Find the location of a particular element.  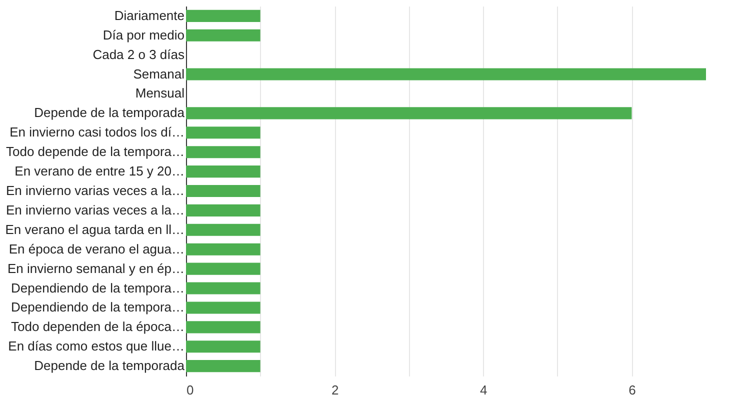

y-tick-label: Mensual is located at coordinates (160, 93).